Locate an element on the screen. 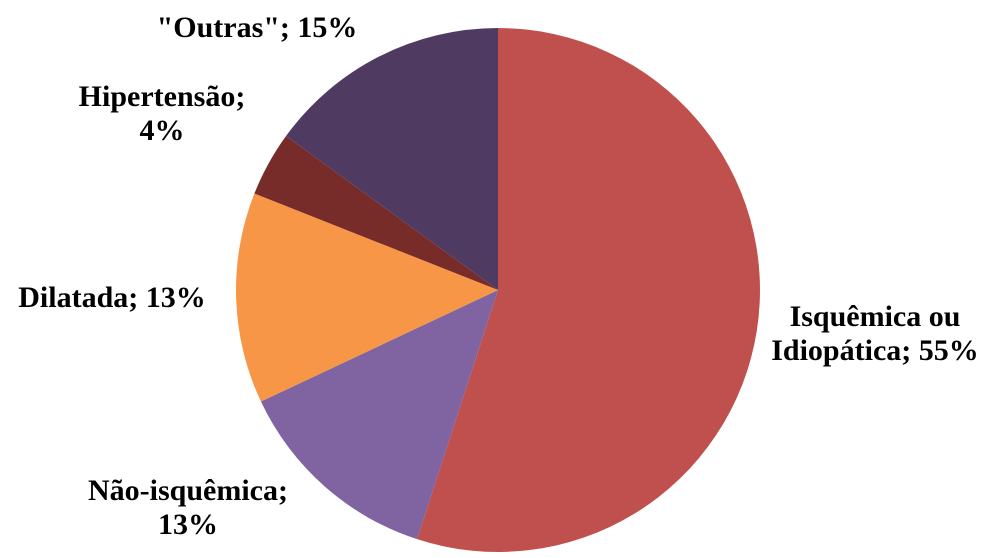 The image size is (1003, 558). slice-label-line: Hipertensão; is located at coordinates (162, 96).